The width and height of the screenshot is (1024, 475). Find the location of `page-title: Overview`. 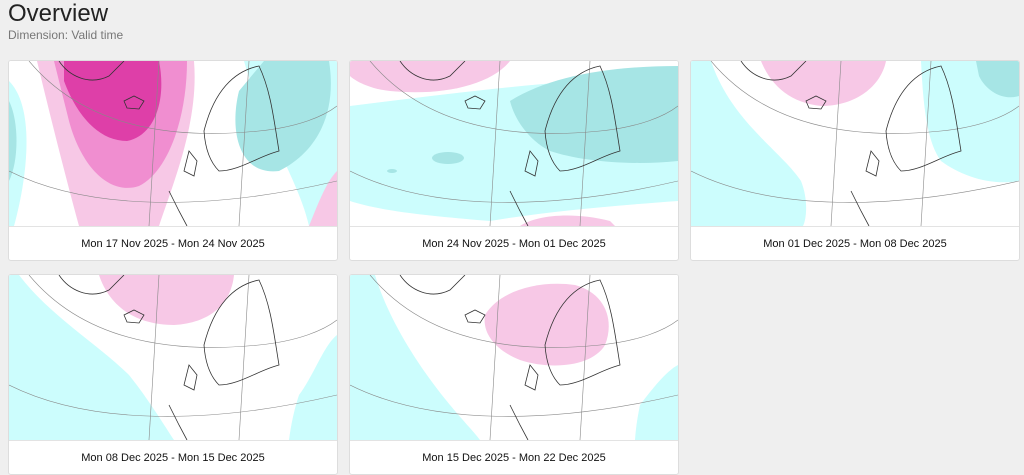

page-title: Overview is located at coordinates (58, 13).